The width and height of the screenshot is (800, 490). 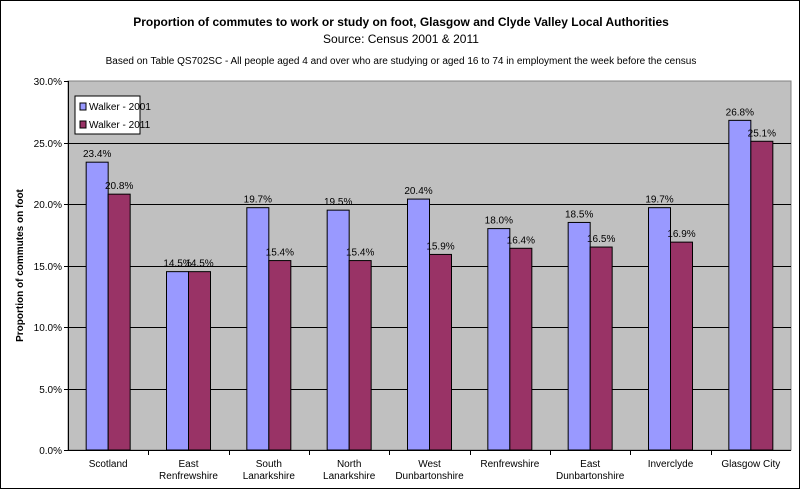 What do you see at coordinates (429, 464) in the screenshot?
I see `x-category-label: West` at bounding box center [429, 464].